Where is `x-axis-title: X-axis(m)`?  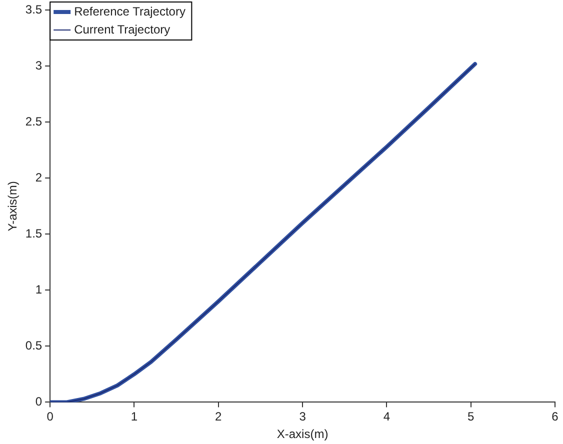 x-axis-title: X-axis(m) is located at coordinates (302, 434).